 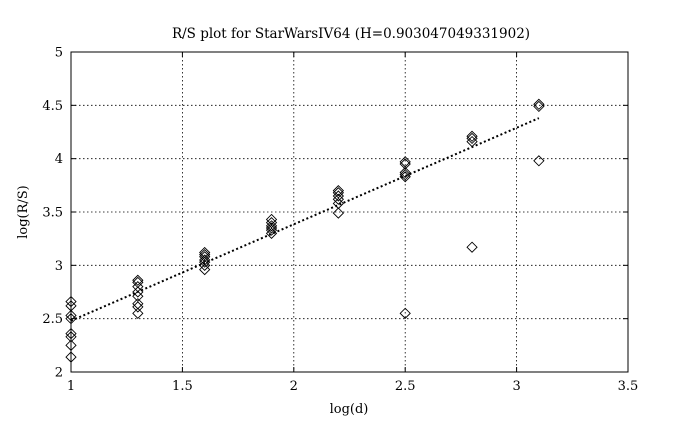 What do you see at coordinates (59, 266) in the screenshot?
I see `y-tick-label: 3` at bounding box center [59, 266].